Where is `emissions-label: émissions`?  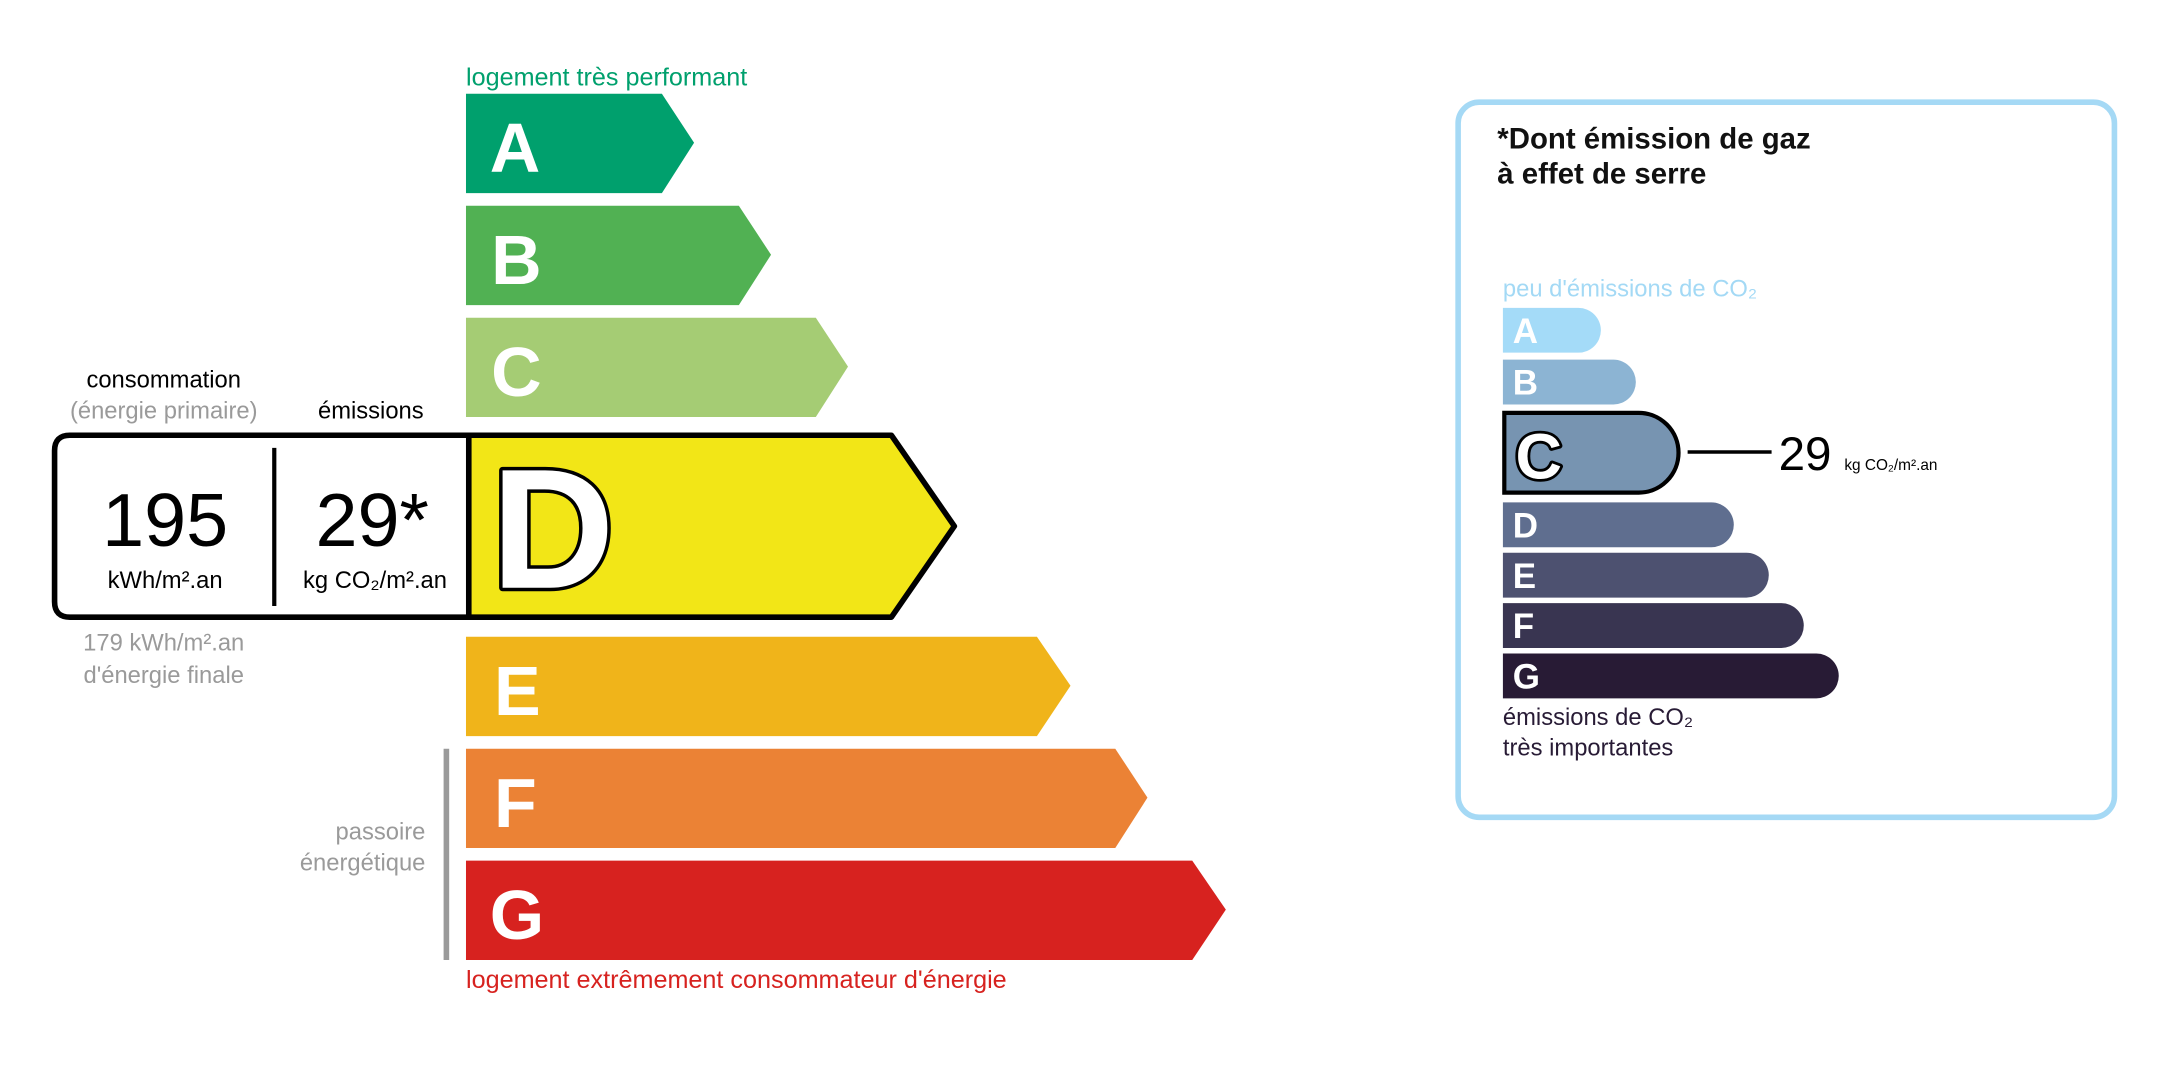
emissions-label: émissions is located at coordinates (371, 410).